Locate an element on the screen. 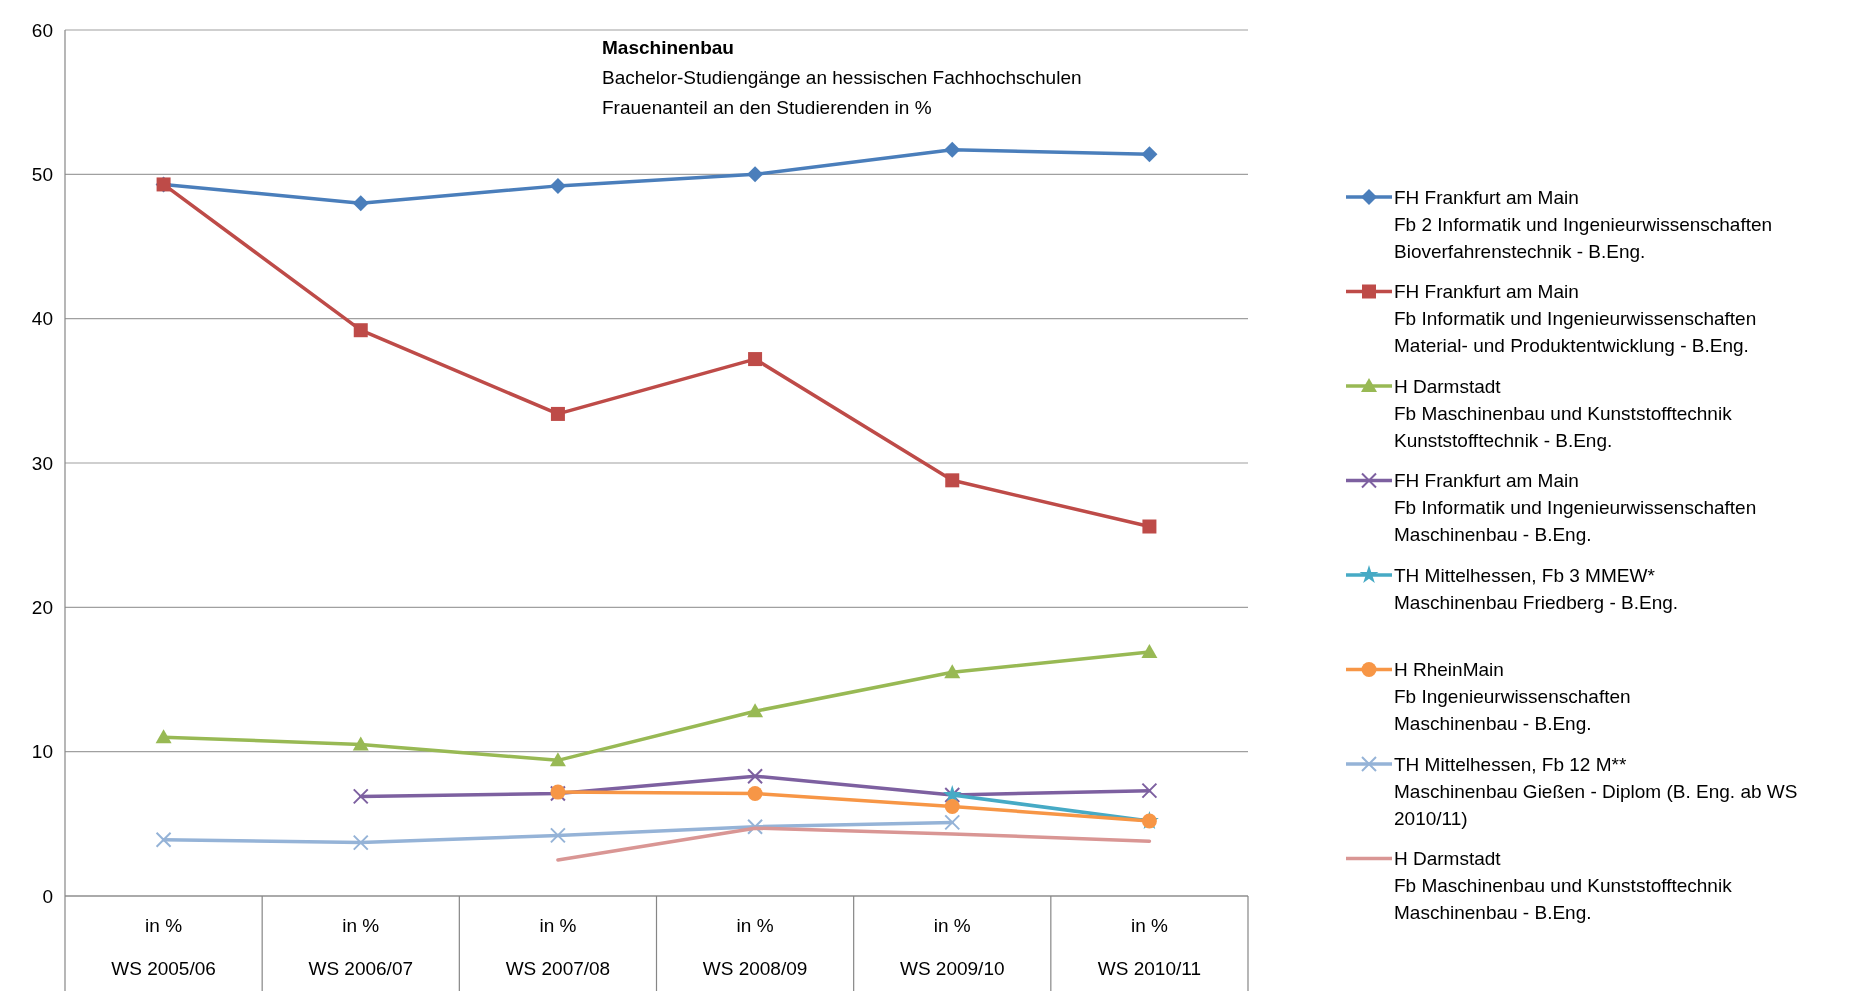 The width and height of the screenshot is (1852, 991). y-tick-label: 20 is located at coordinates (42, 607).